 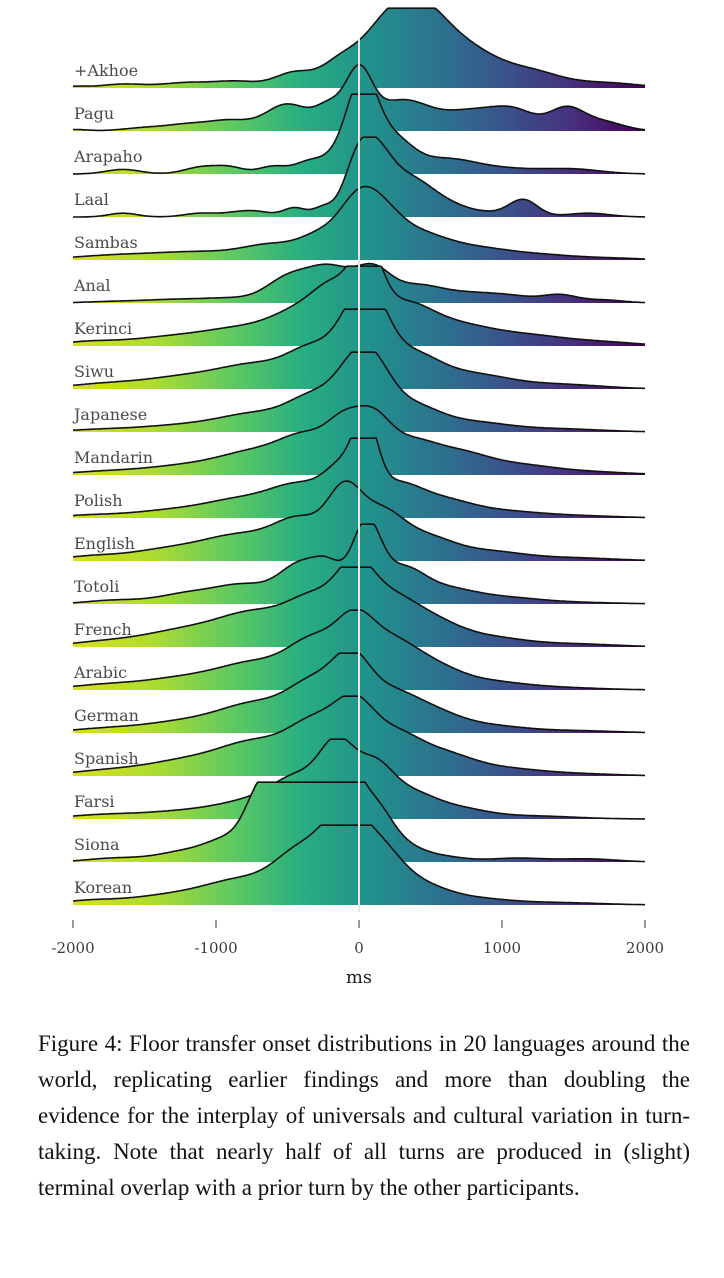 What do you see at coordinates (98, 500) in the screenshot?
I see `language-label: Polish` at bounding box center [98, 500].